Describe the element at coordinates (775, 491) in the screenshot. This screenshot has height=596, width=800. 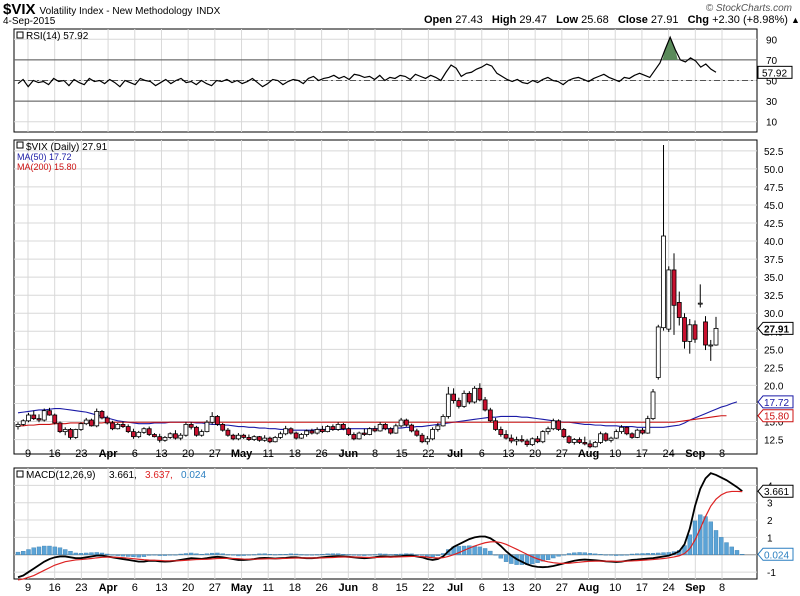
I see `macd-current-value-box` at that location.